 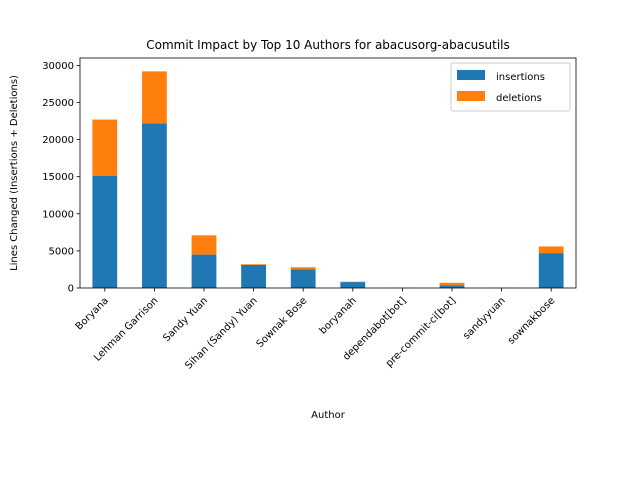 I want to click on legend-label-insertions: insertions, so click(x=520, y=77).